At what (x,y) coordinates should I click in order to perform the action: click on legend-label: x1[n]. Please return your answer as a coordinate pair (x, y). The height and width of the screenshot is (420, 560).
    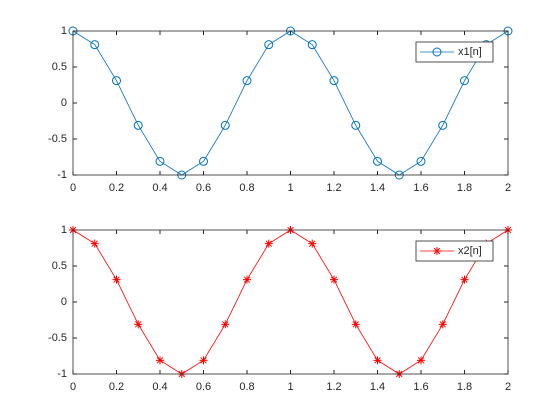
    Looking at the image, I should click on (470, 52).